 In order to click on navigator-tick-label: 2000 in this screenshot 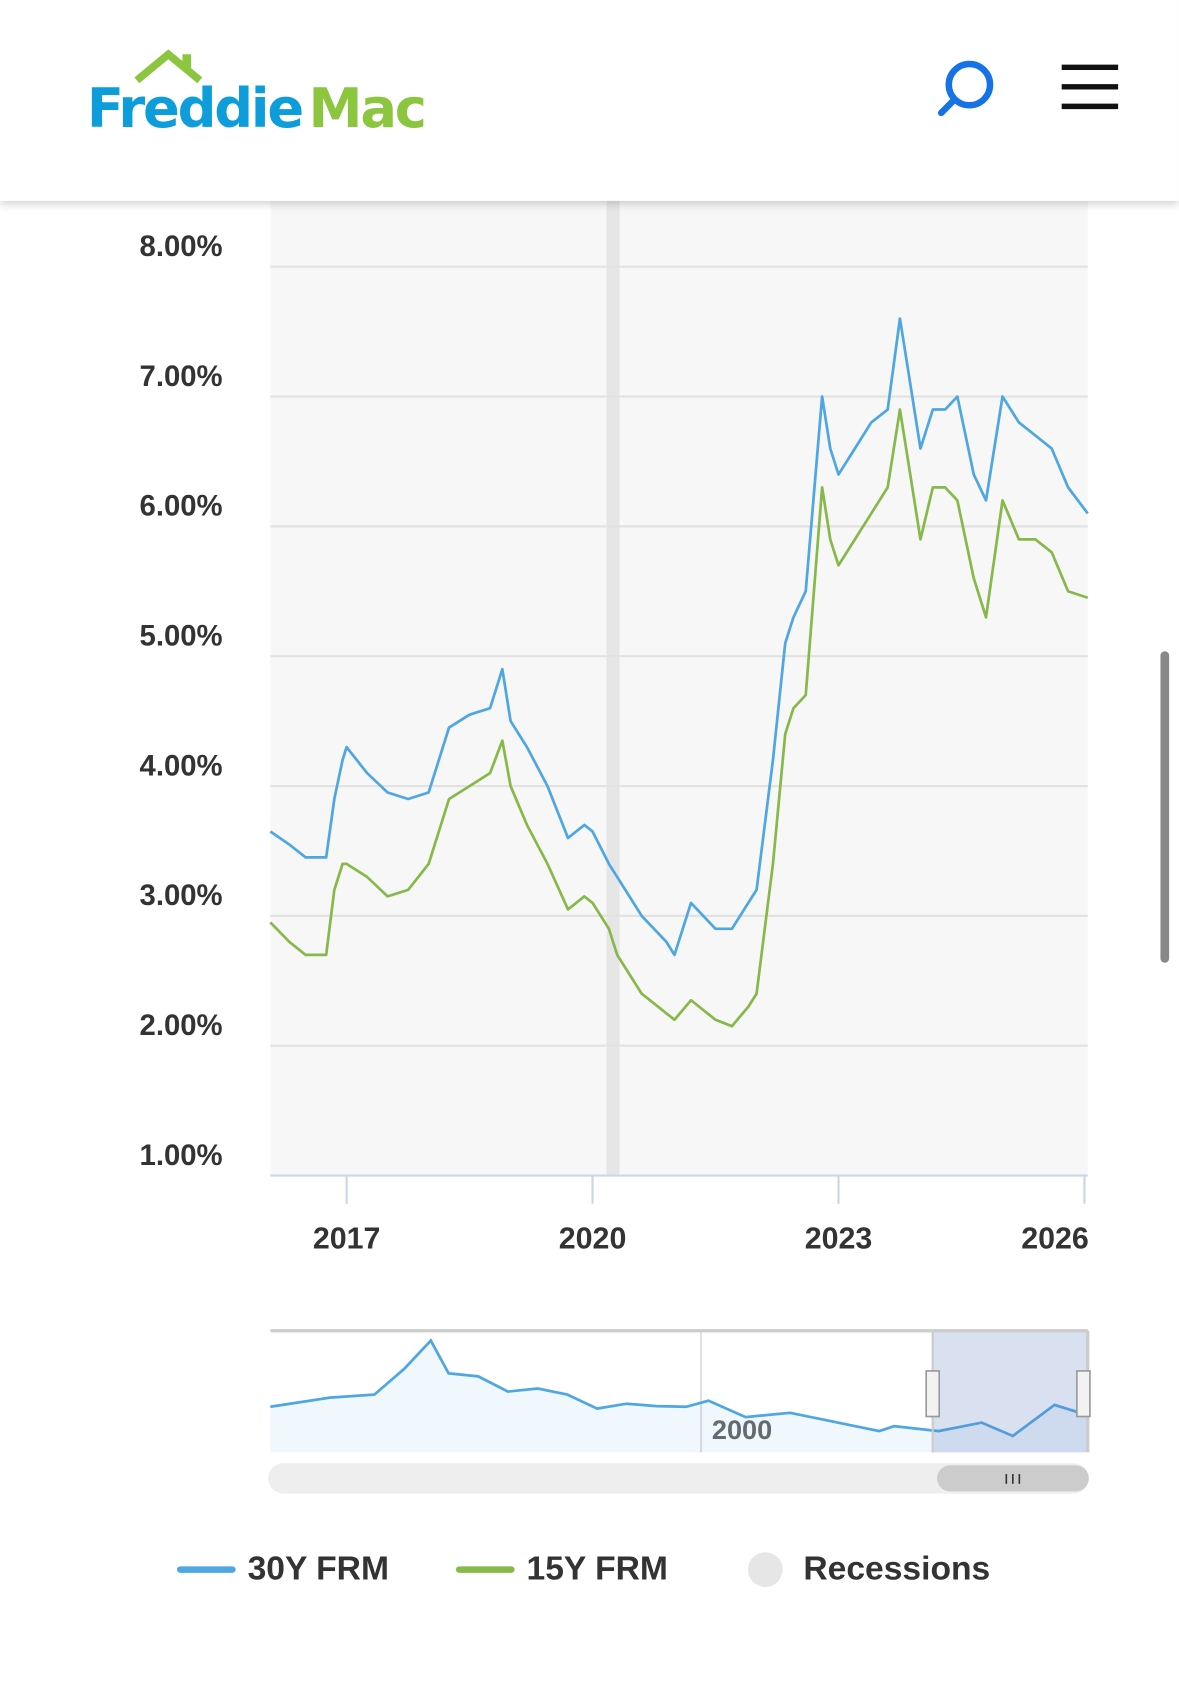, I will do `click(742, 1429)`.